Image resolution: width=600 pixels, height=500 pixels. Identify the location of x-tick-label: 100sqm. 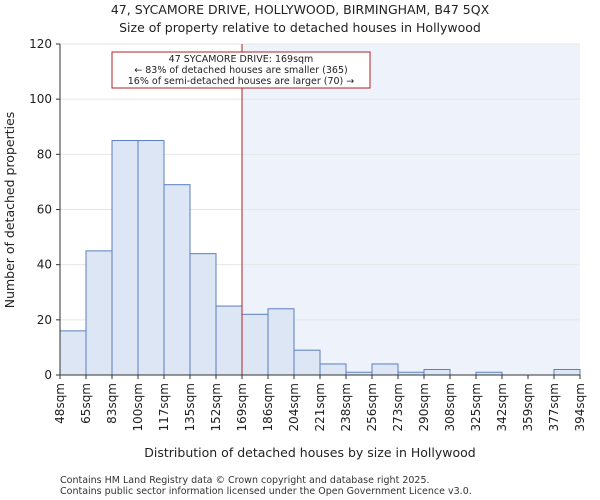
(138, 407).